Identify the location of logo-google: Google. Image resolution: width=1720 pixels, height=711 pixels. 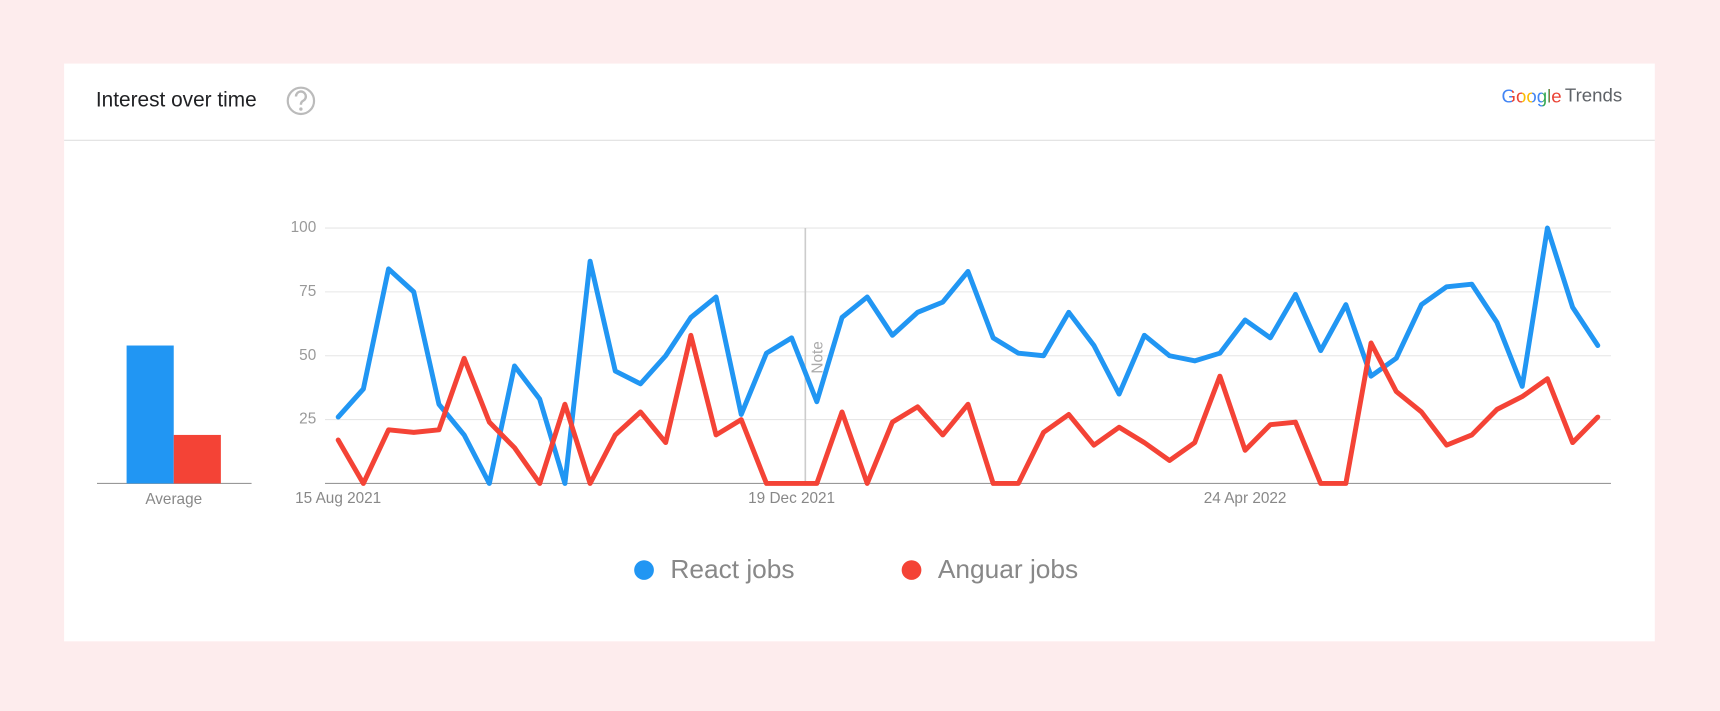
(1532, 95).